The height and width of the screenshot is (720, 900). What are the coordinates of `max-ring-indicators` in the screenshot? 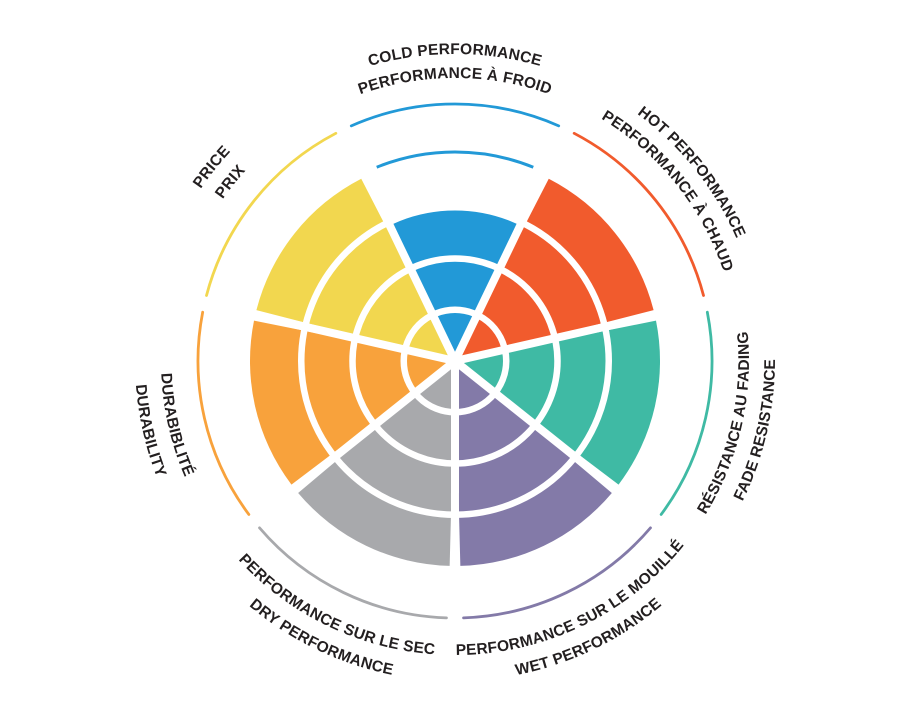 It's located at (455, 159).